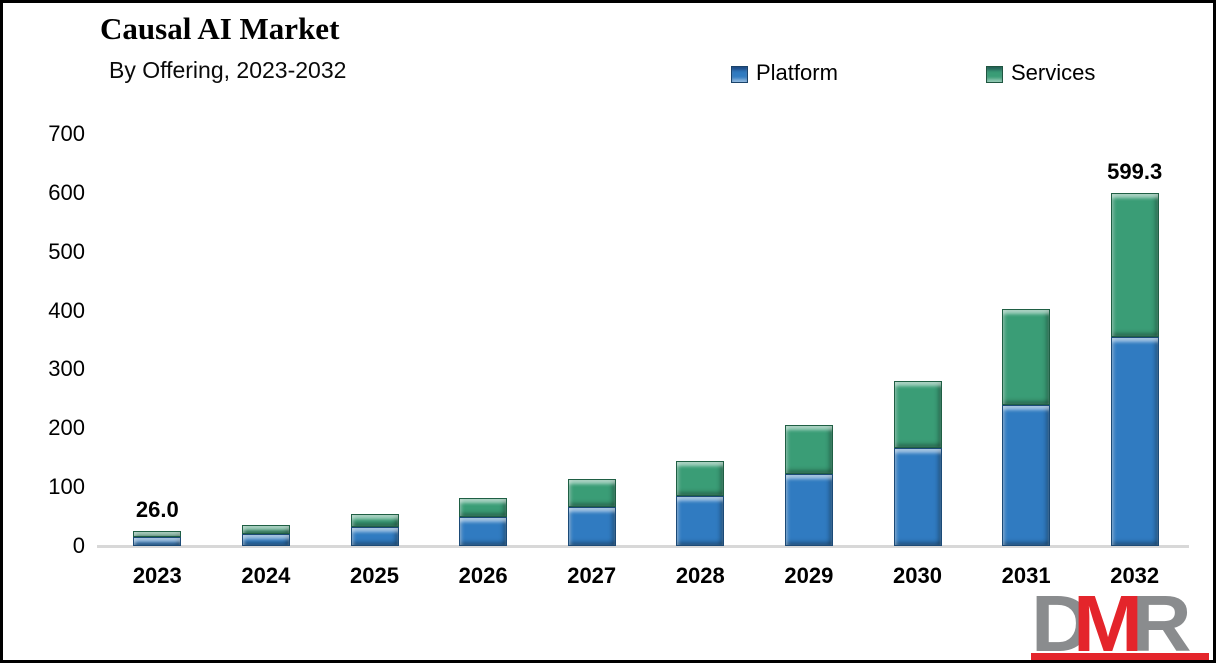 This screenshot has height=663, width=1216. I want to click on bar-2026-services, so click(483, 507).